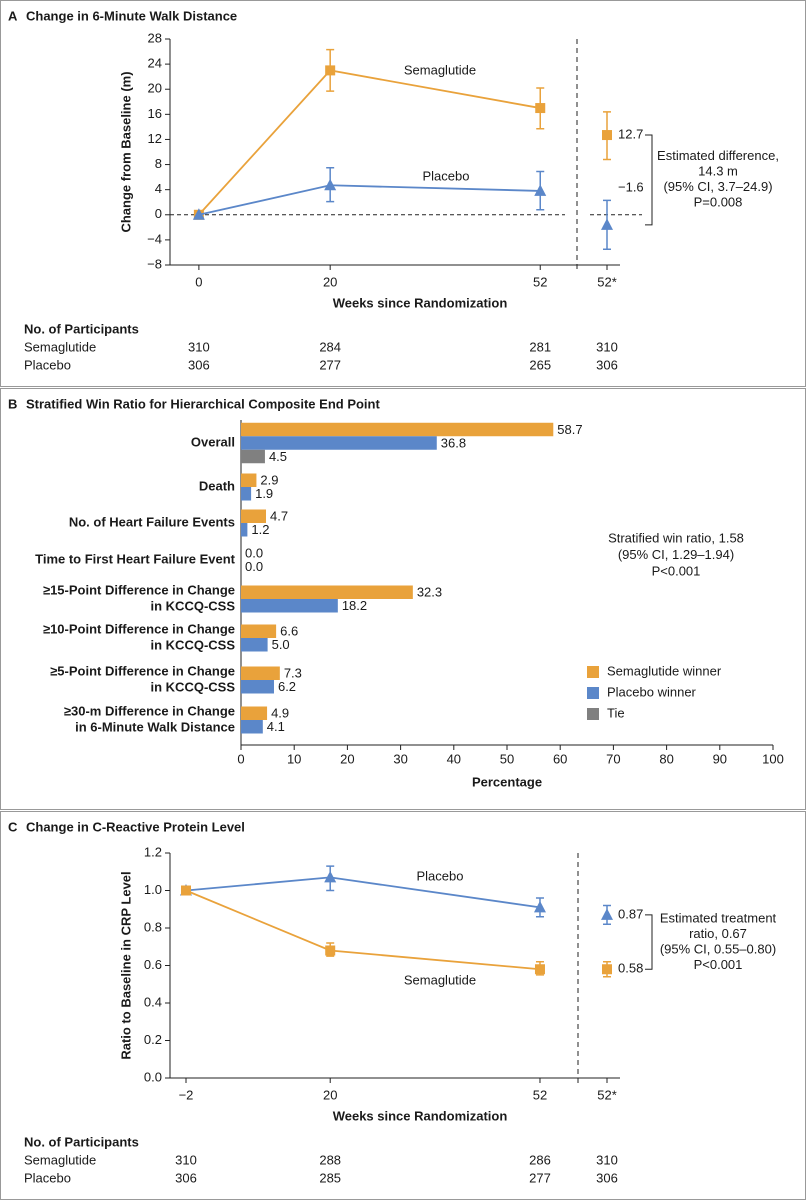 This screenshot has width=806, height=1200. Describe the element at coordinates (540, 364) in the screenshot. I see `participants-count: 265` at that location.